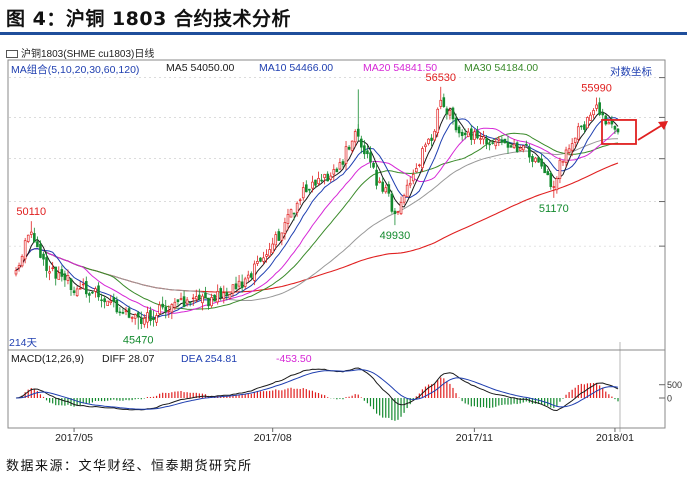  What do you see at coordinates (596, 89) in the screenshot?
I see `extreme-label-55990: 55990` at bounding box center [596, 89].